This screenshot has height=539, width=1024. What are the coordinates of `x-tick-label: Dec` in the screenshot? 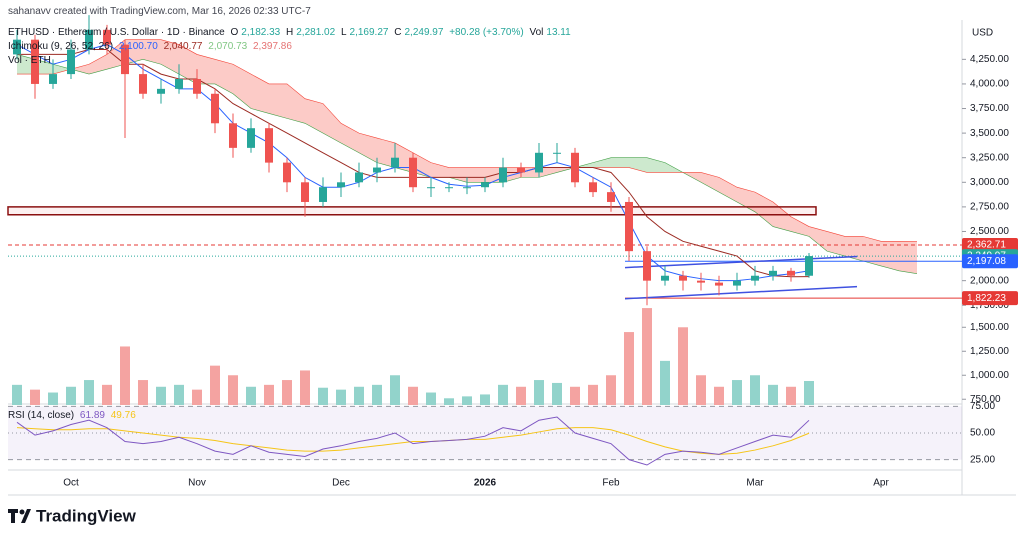 It's located at (341, 483).